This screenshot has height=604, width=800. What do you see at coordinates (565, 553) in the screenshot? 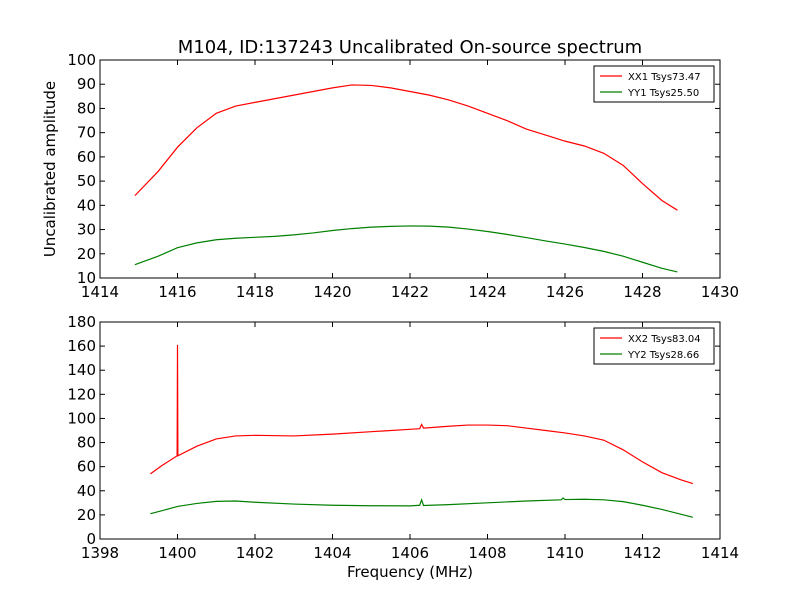
I see `bottom-x-tick-label: 1410` at bounding box center [565, 553].